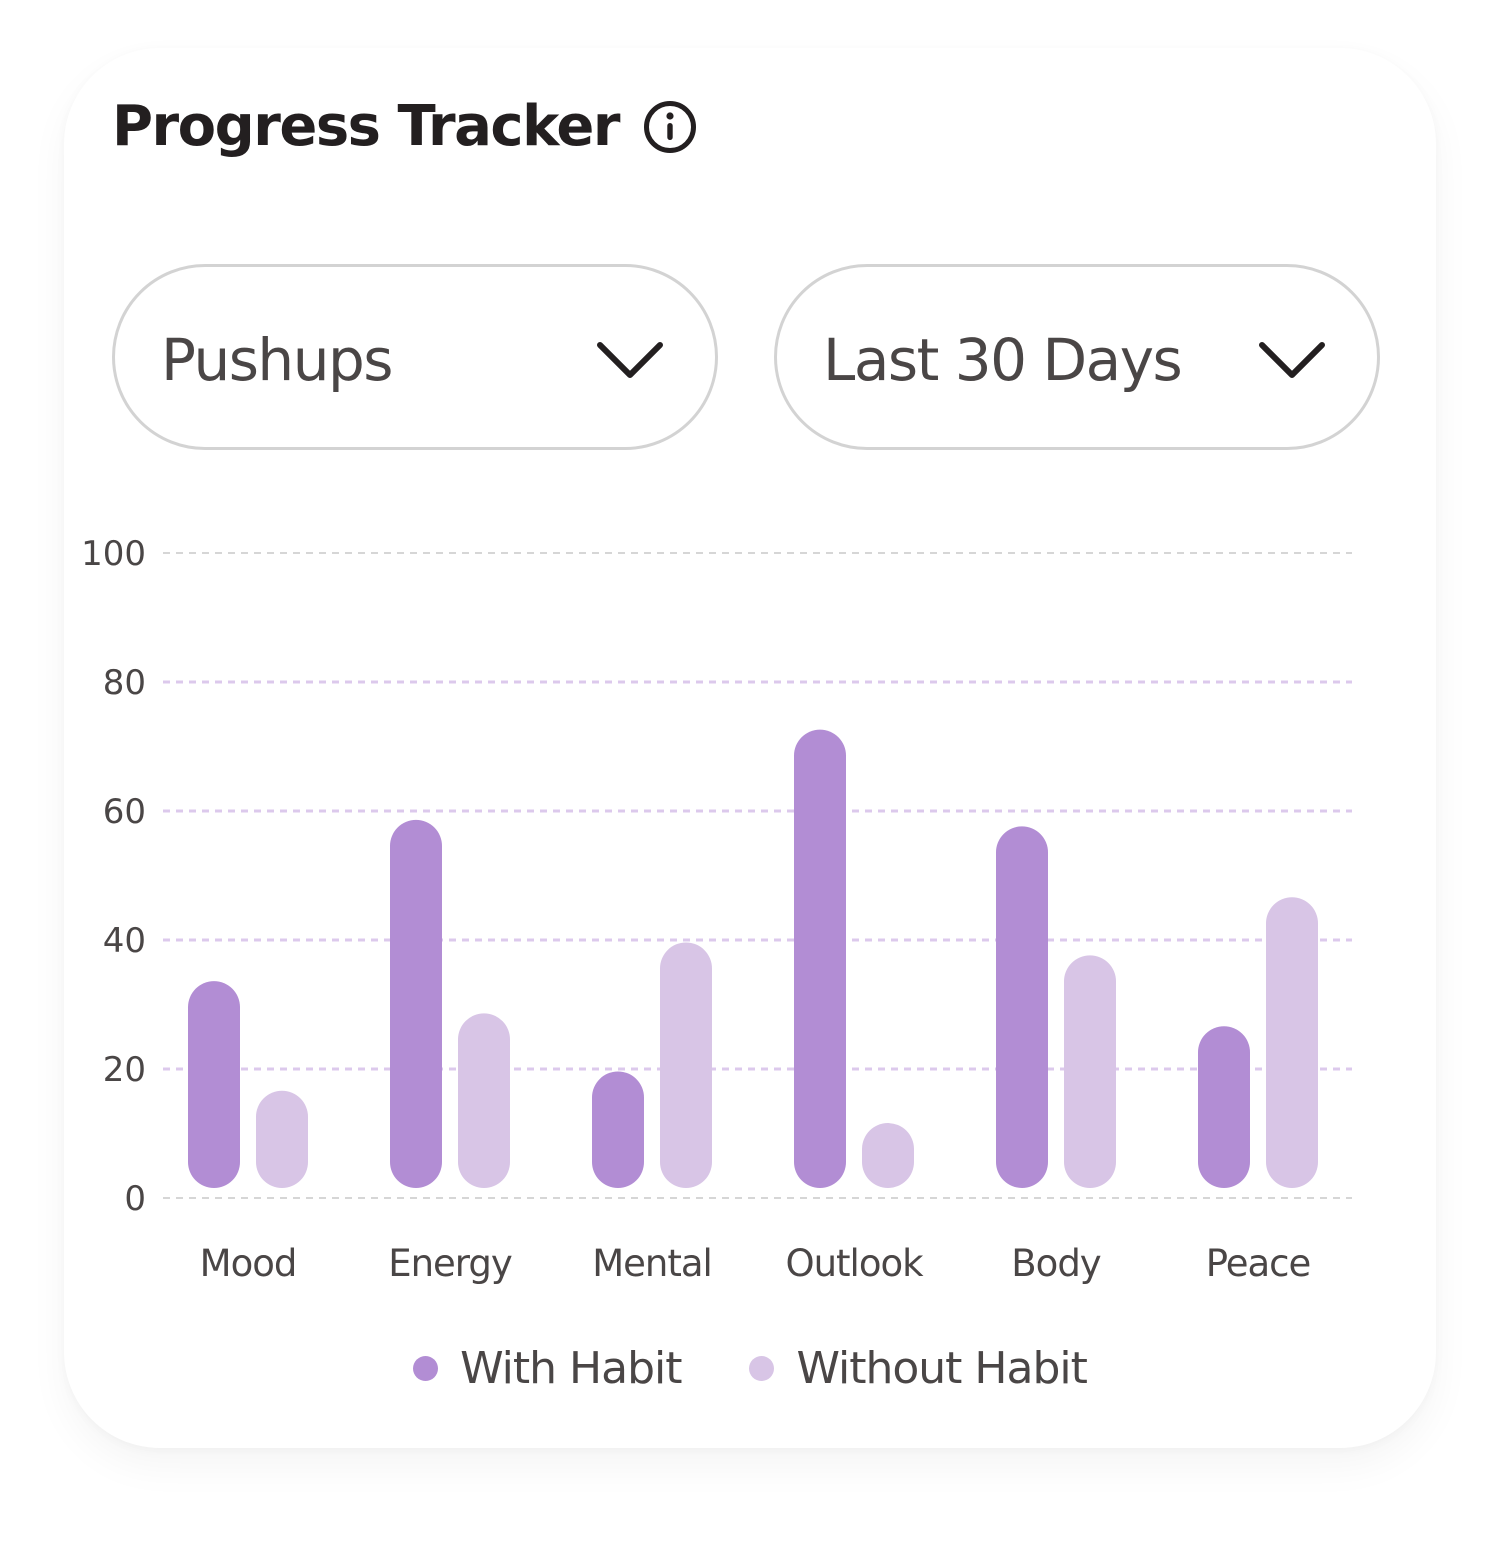 The width and height of the screenshot is (1500, 1544). Describe the element at coordinates (854, 1263) in the screenshot. I see `x-category-label: Outlook` at that location.